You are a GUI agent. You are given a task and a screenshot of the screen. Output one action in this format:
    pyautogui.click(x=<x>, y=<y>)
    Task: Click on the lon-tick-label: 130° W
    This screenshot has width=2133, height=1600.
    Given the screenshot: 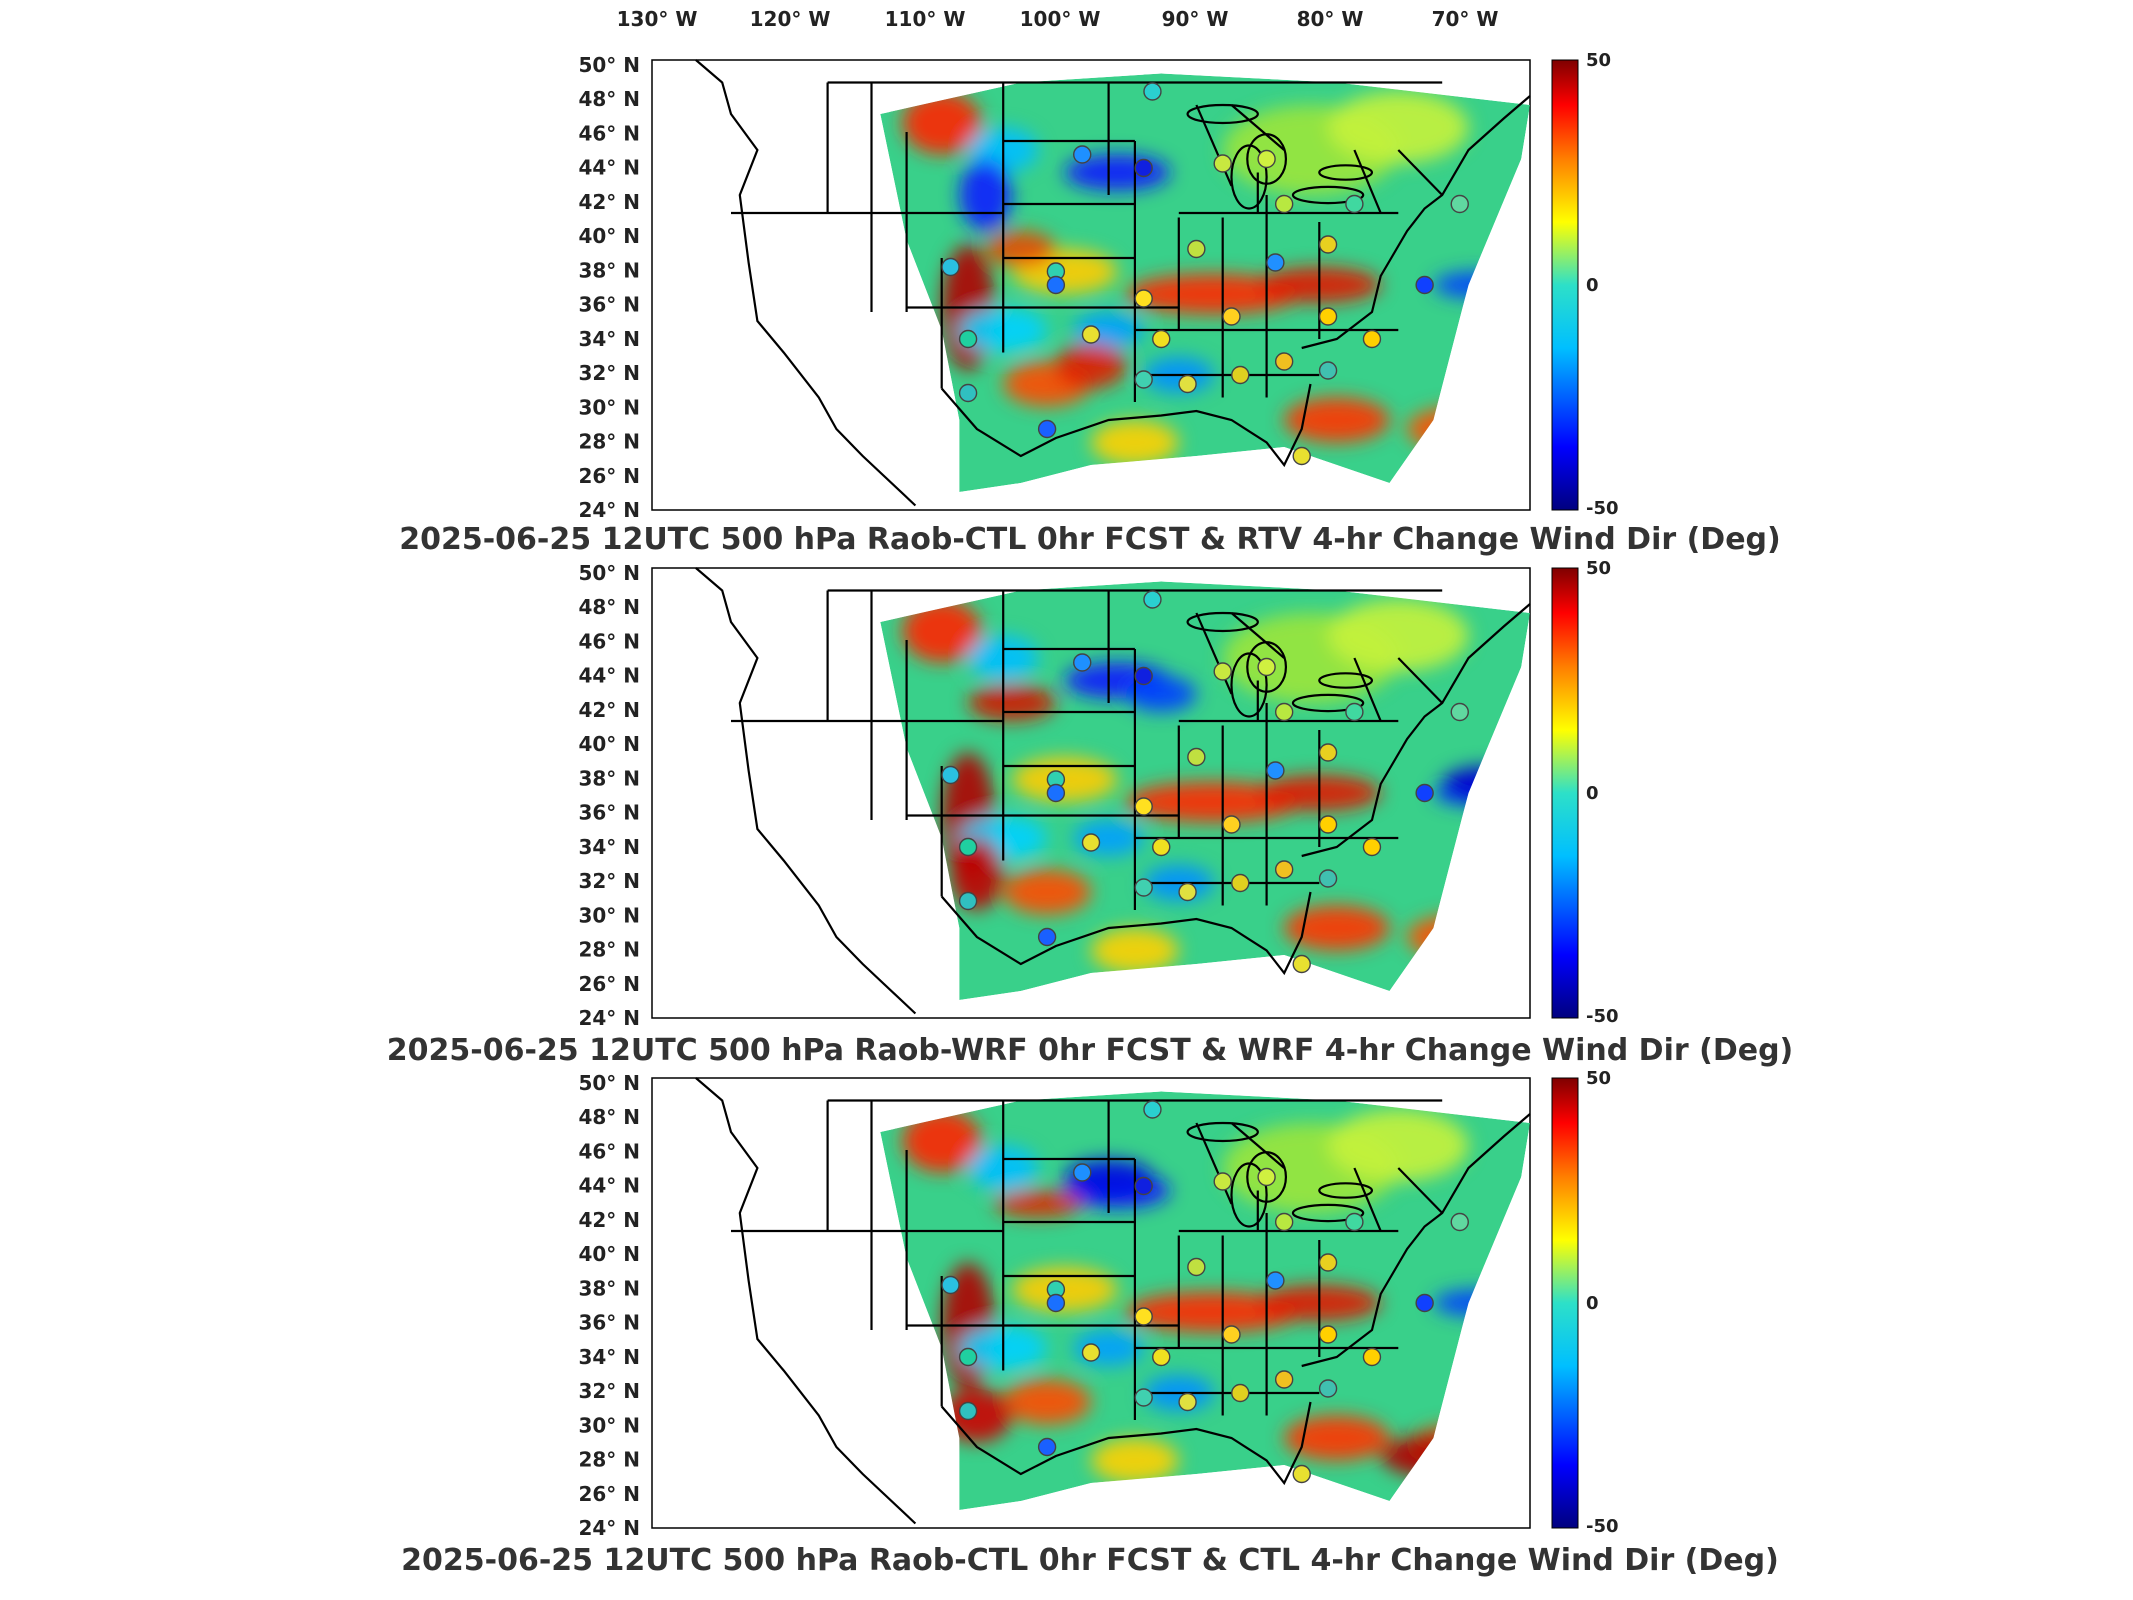 What is the action you would take?
    pyautogui.click(x=657, y=19)
    